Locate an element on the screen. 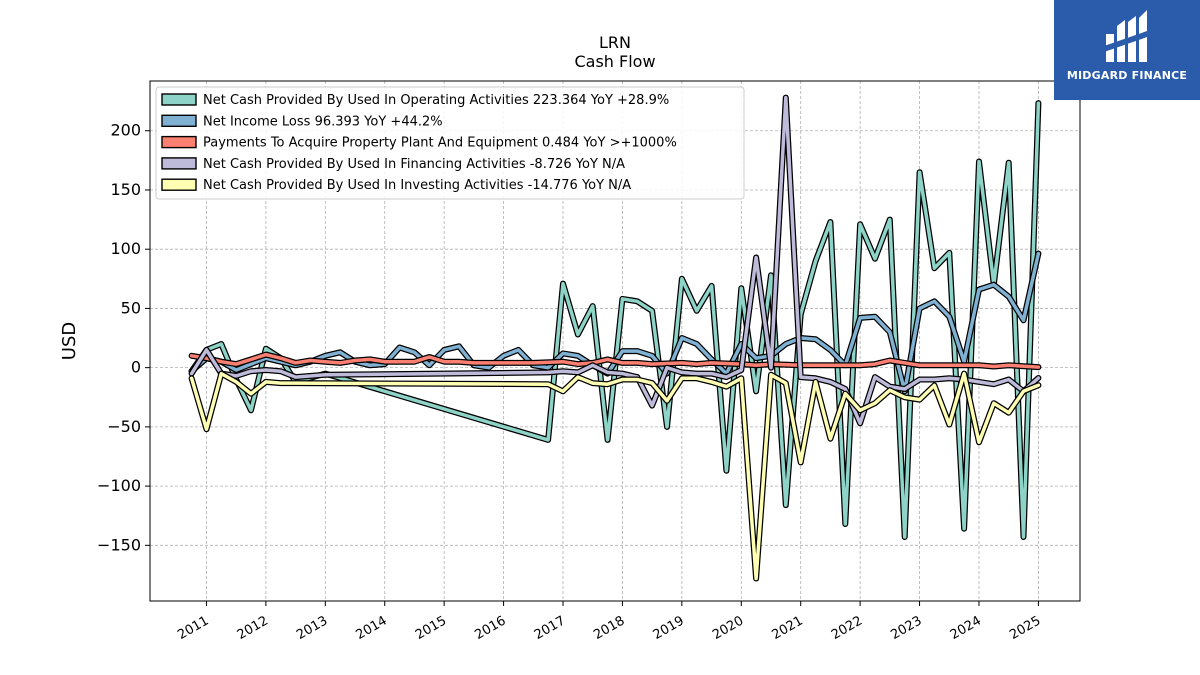 The height and width of the screenshot is (675, 1200). x-tick-label: 2024 is located at coordinates (966, 628).